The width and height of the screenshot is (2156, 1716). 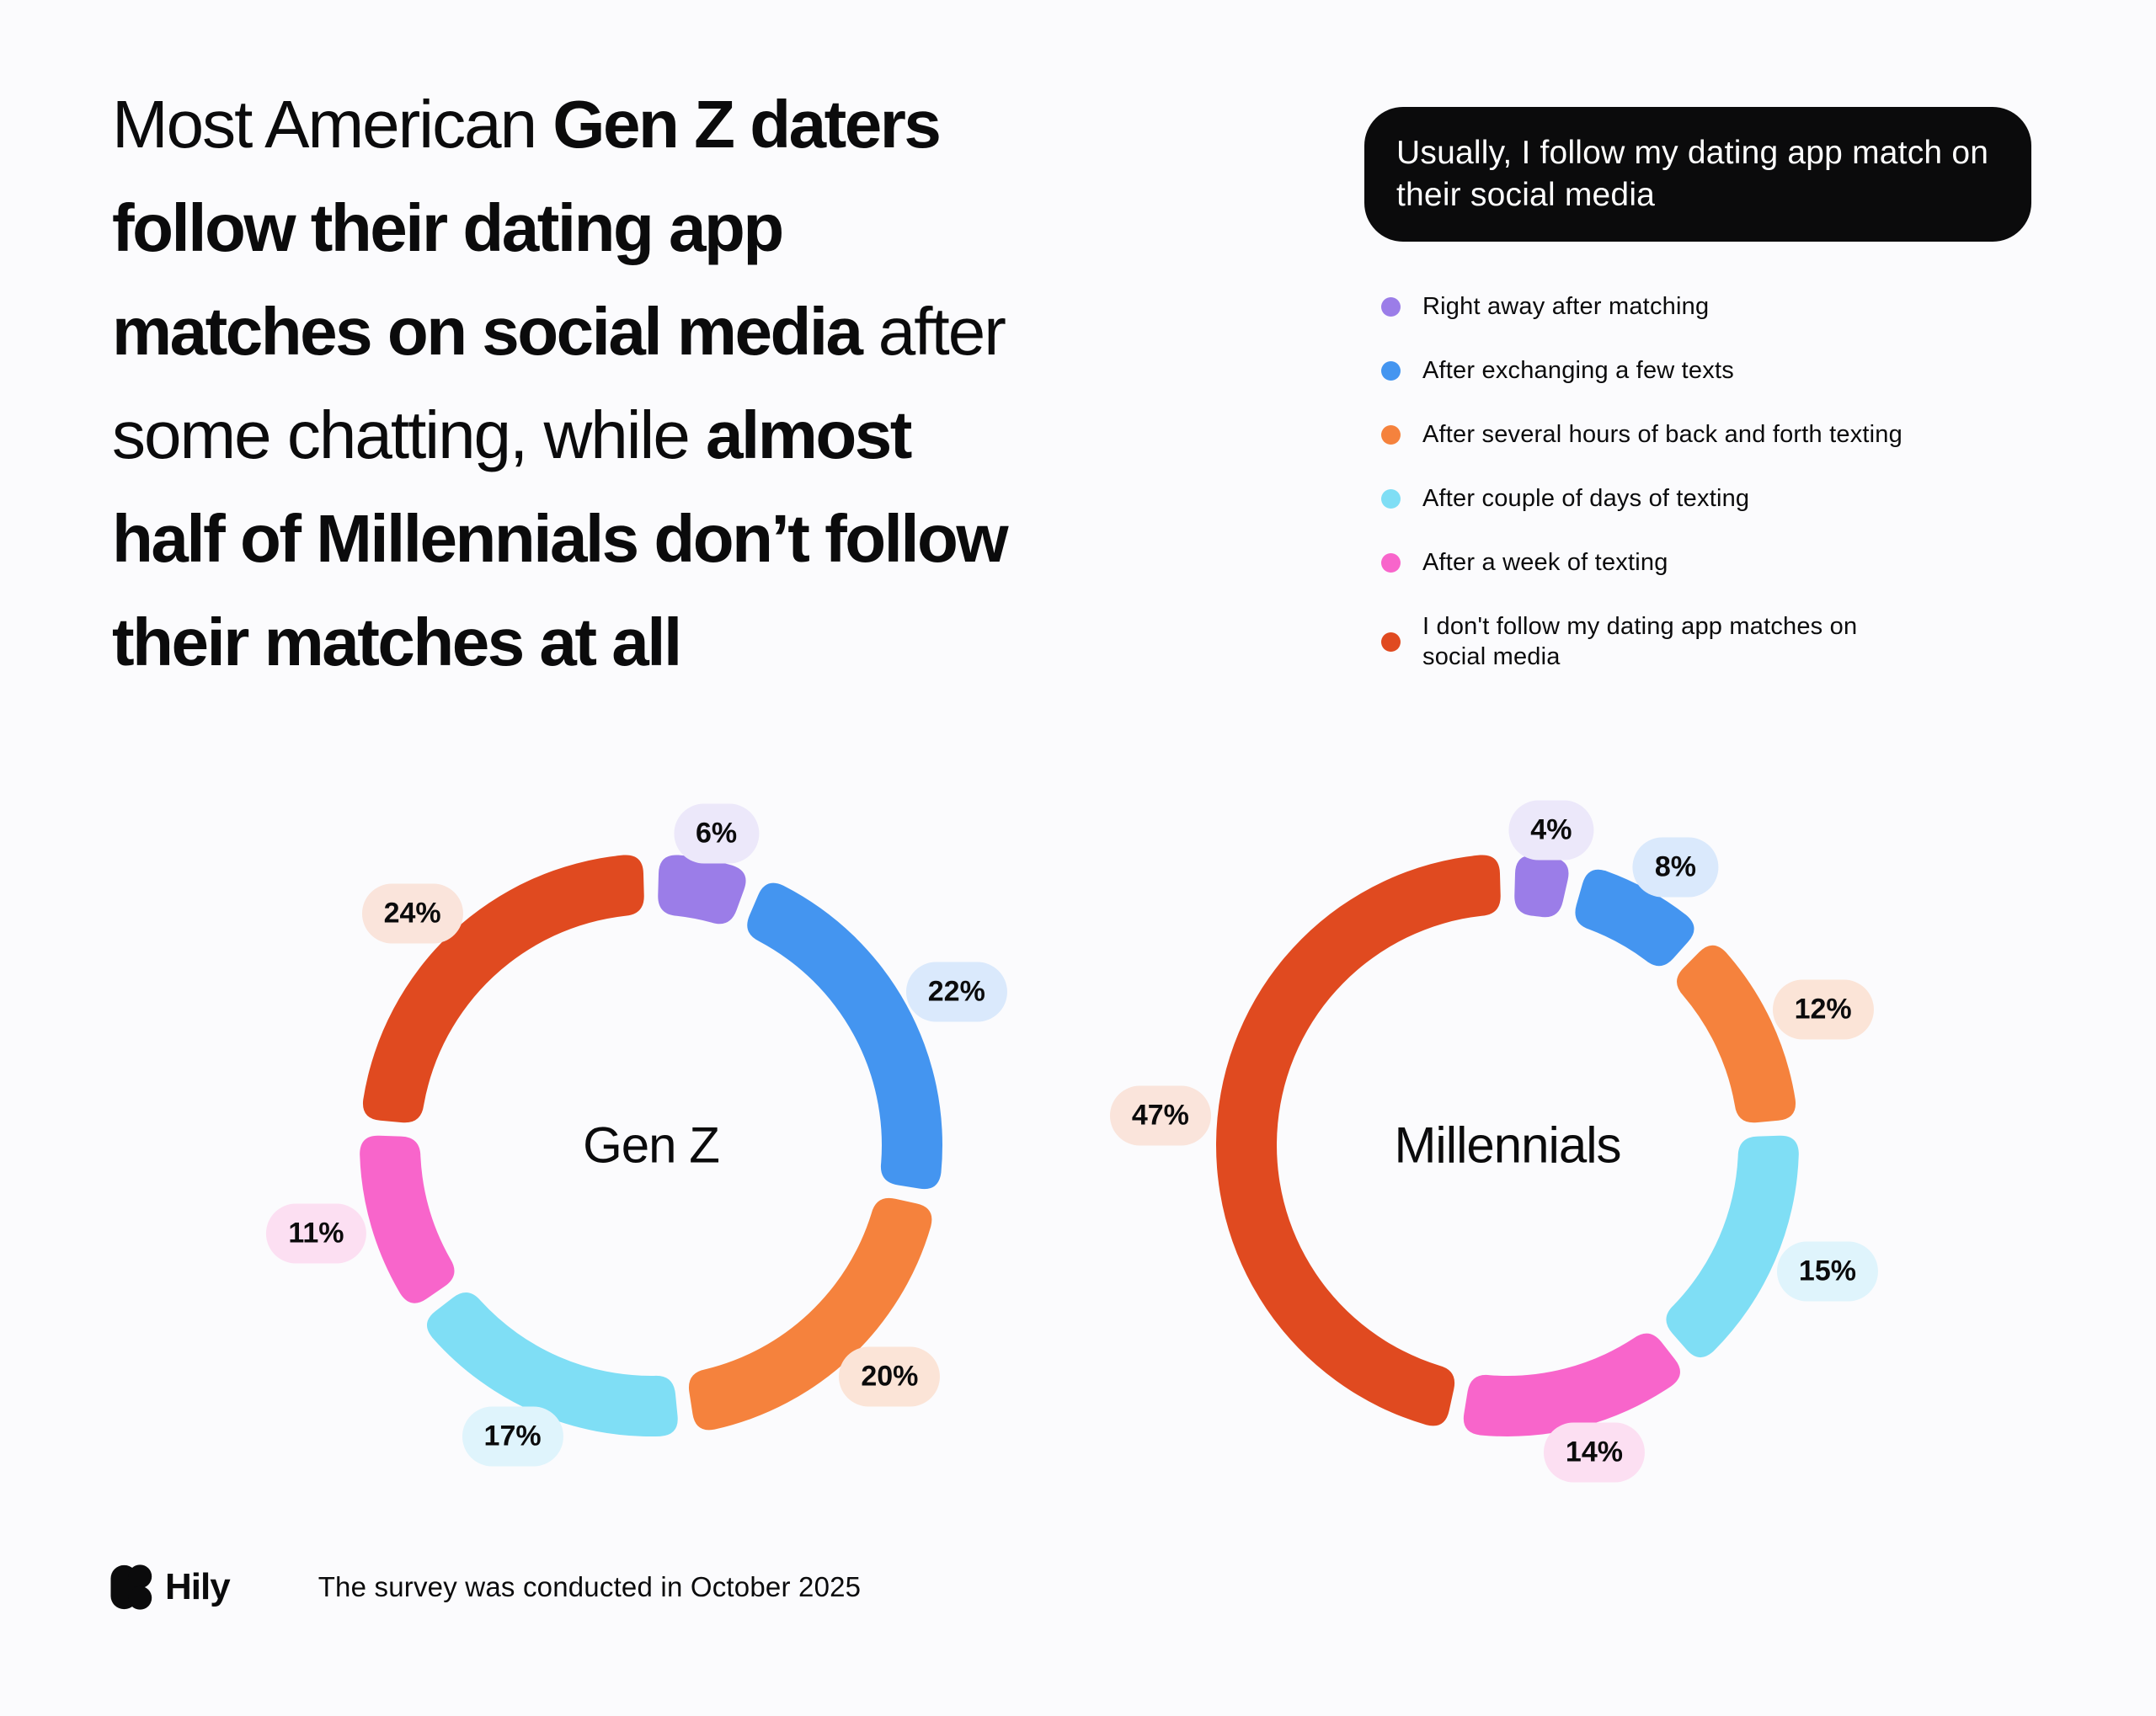 I want to click on headline-line: matches on social media after, so click(x=727, y=331).